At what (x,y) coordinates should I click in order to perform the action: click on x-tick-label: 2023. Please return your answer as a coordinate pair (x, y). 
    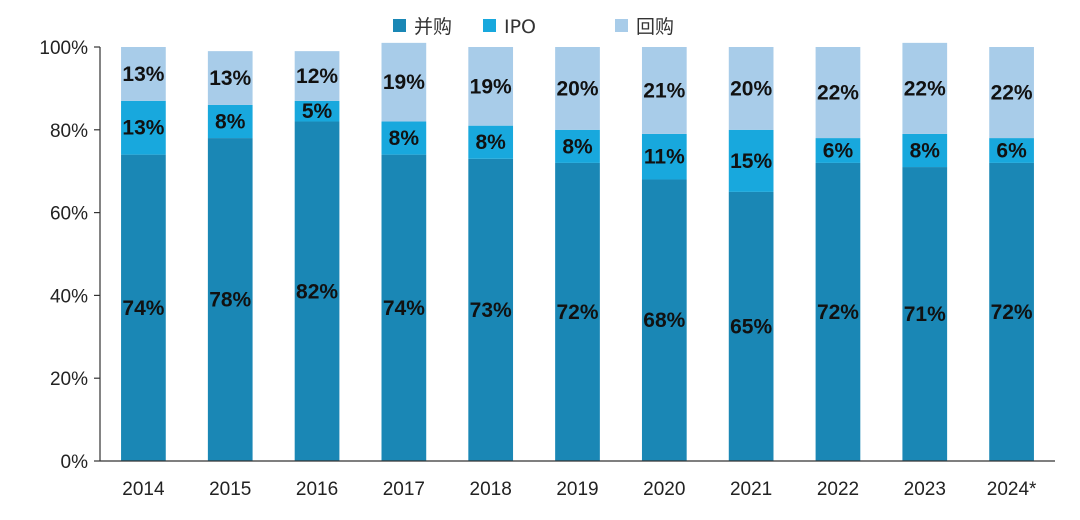
    Looking at the image, I should click on (925, 489).